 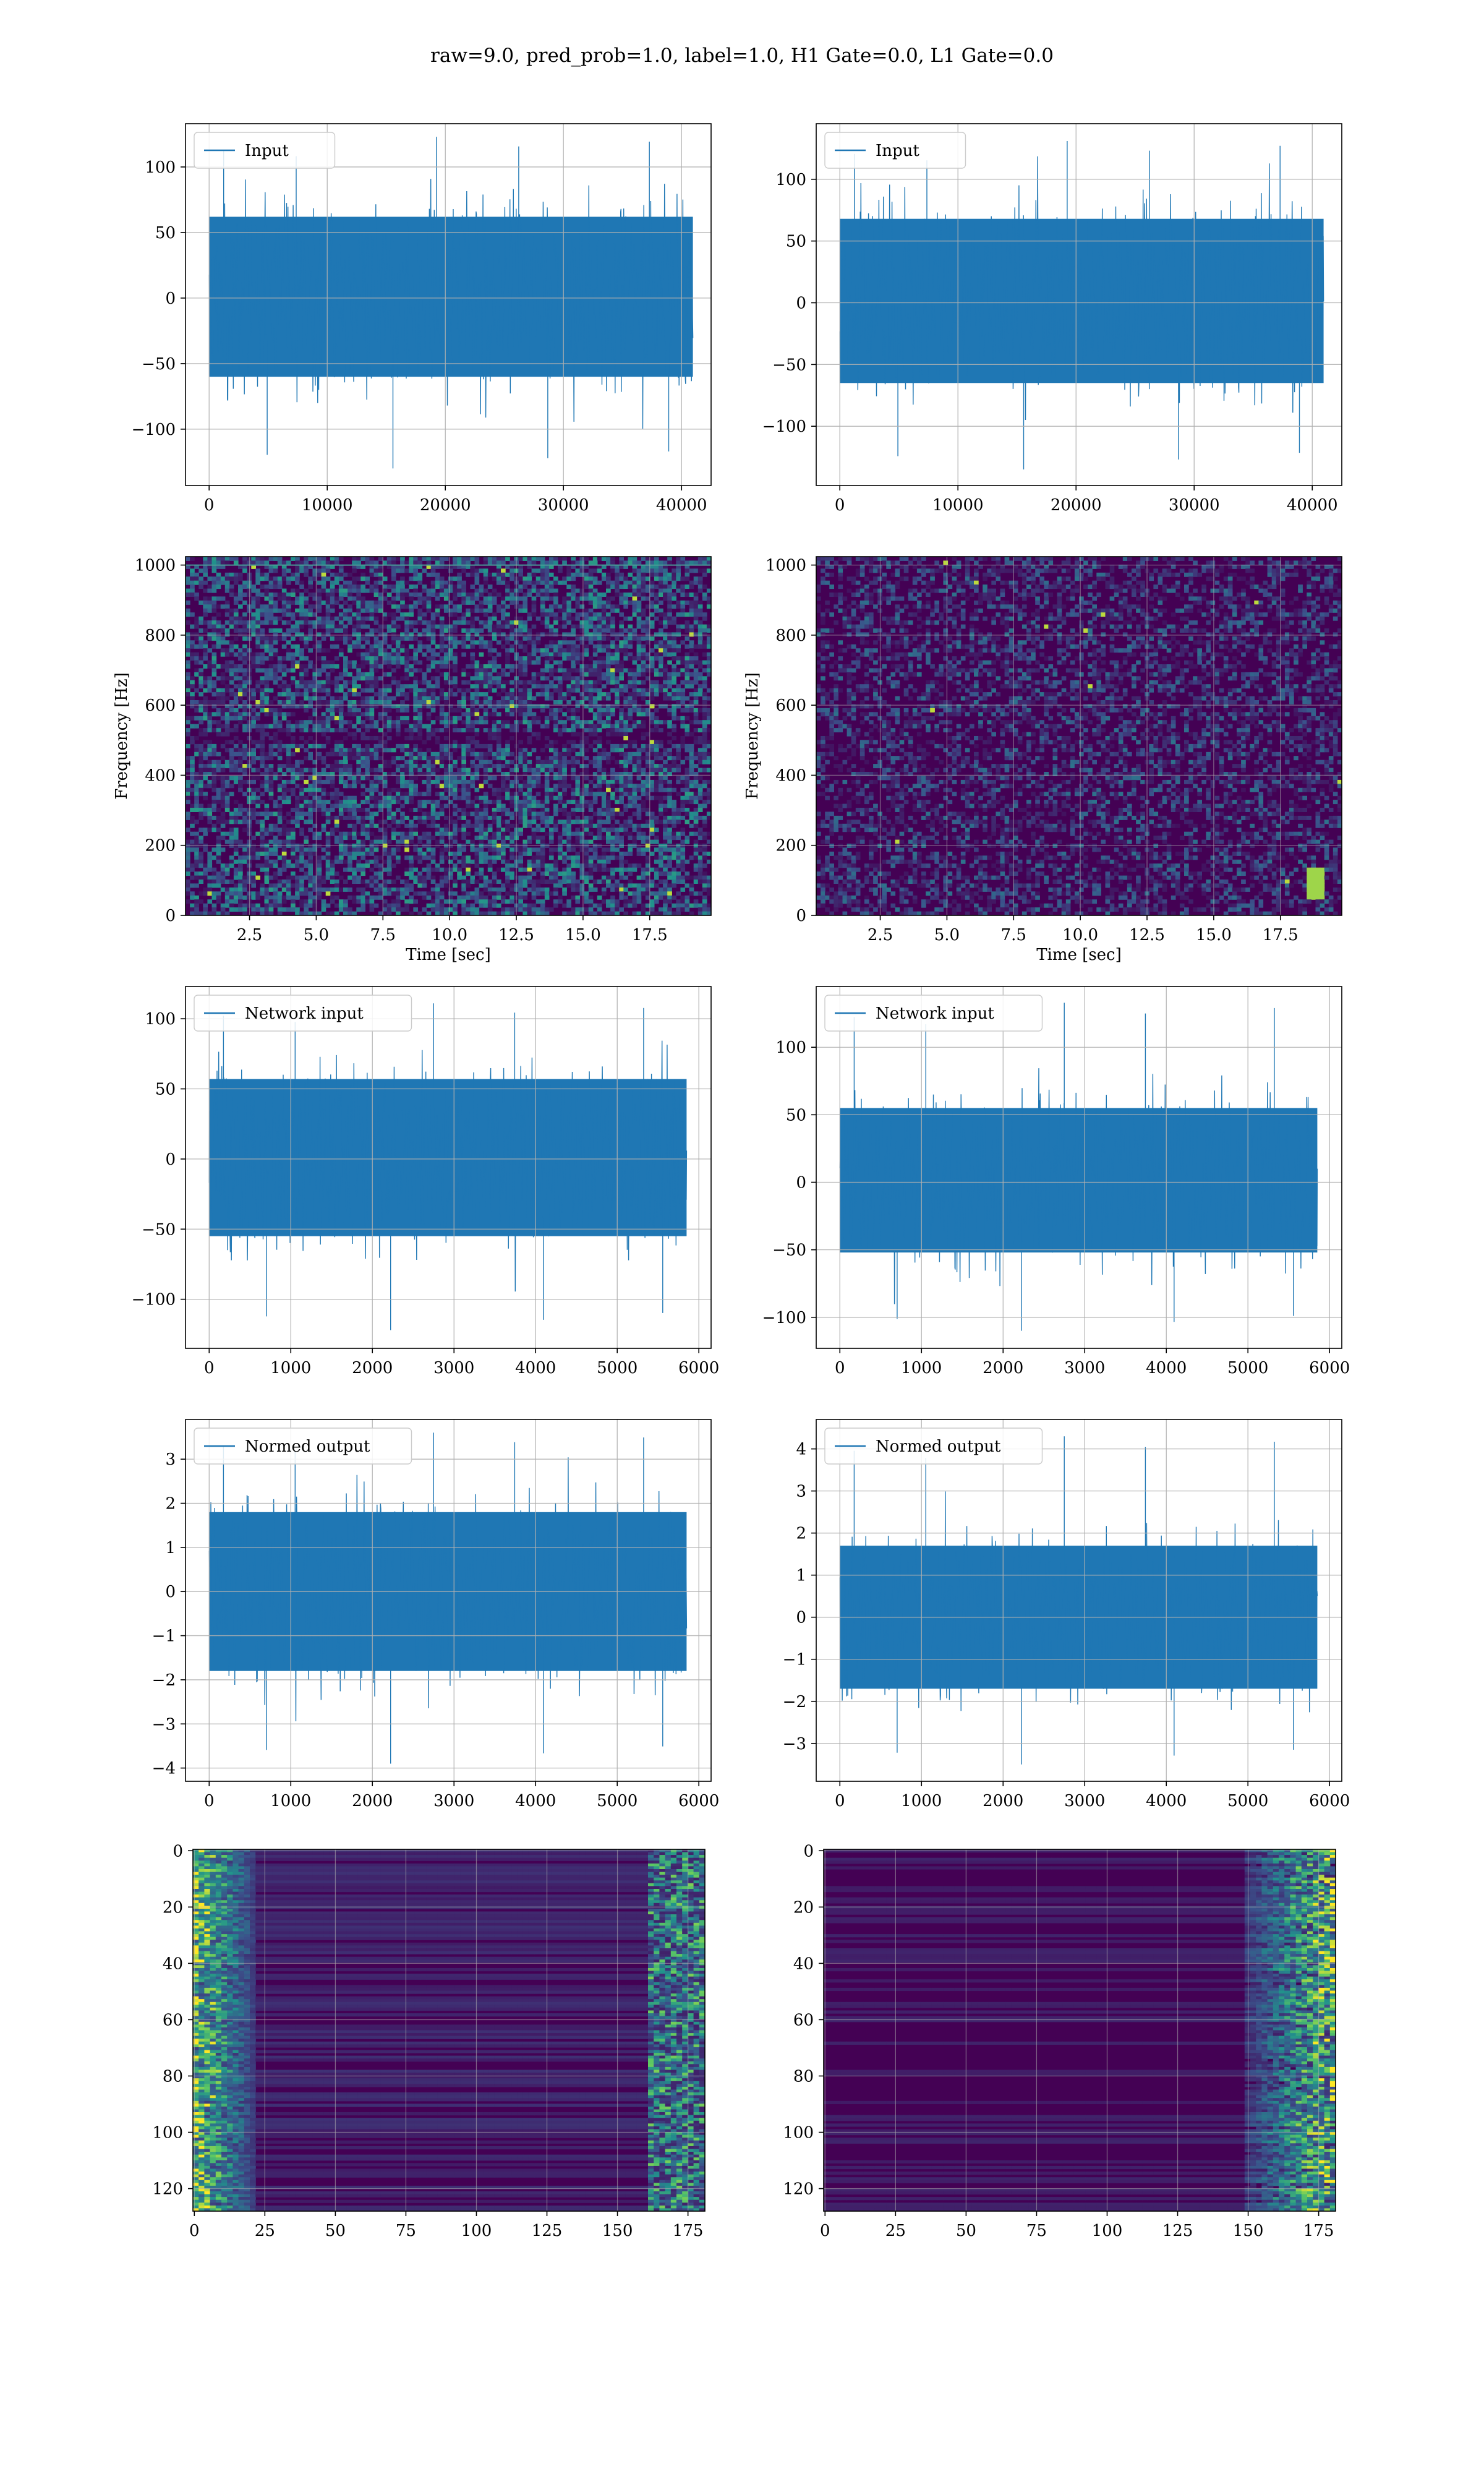 What do you see at coordinates (383, 935) in the screenshot?
I see `x-tick-label: 7.5` at bounding box center [383, 935].